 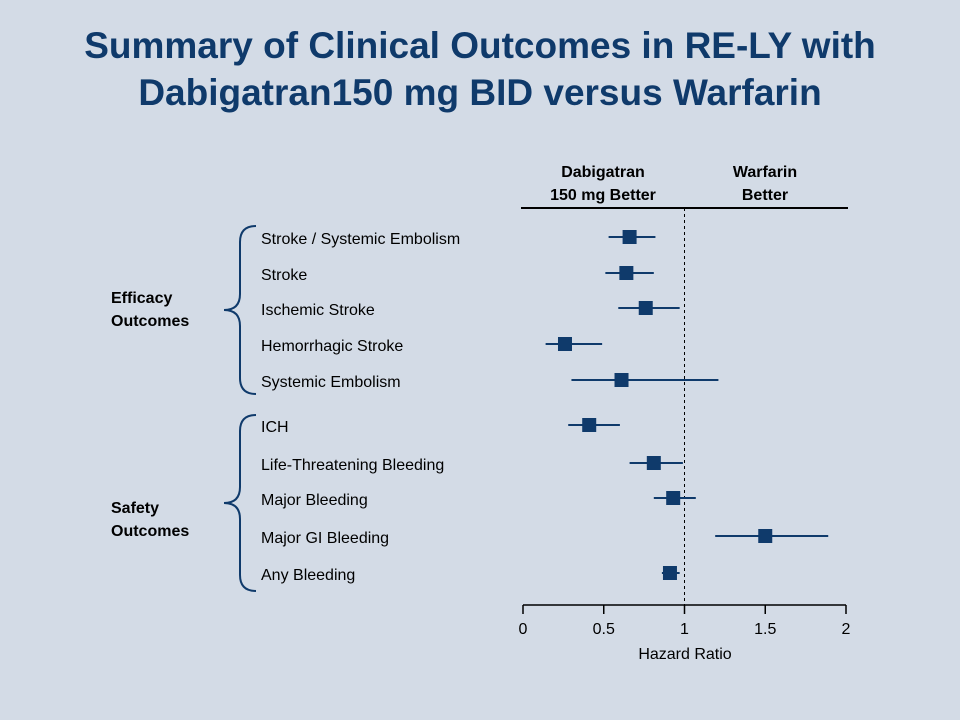 I want to click on header-left-line-1: Dabigatran, so click(x=603, y=172).